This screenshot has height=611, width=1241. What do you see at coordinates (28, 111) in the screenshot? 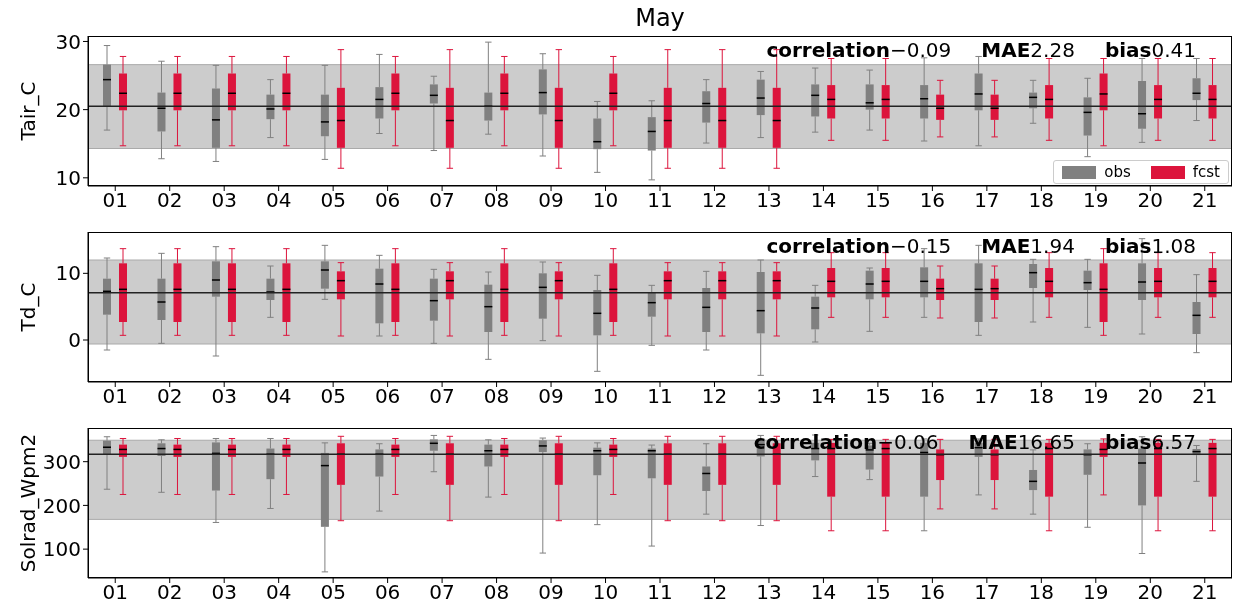
I see `y-axis-title: Tair_C` at bounding box center [28, 111].